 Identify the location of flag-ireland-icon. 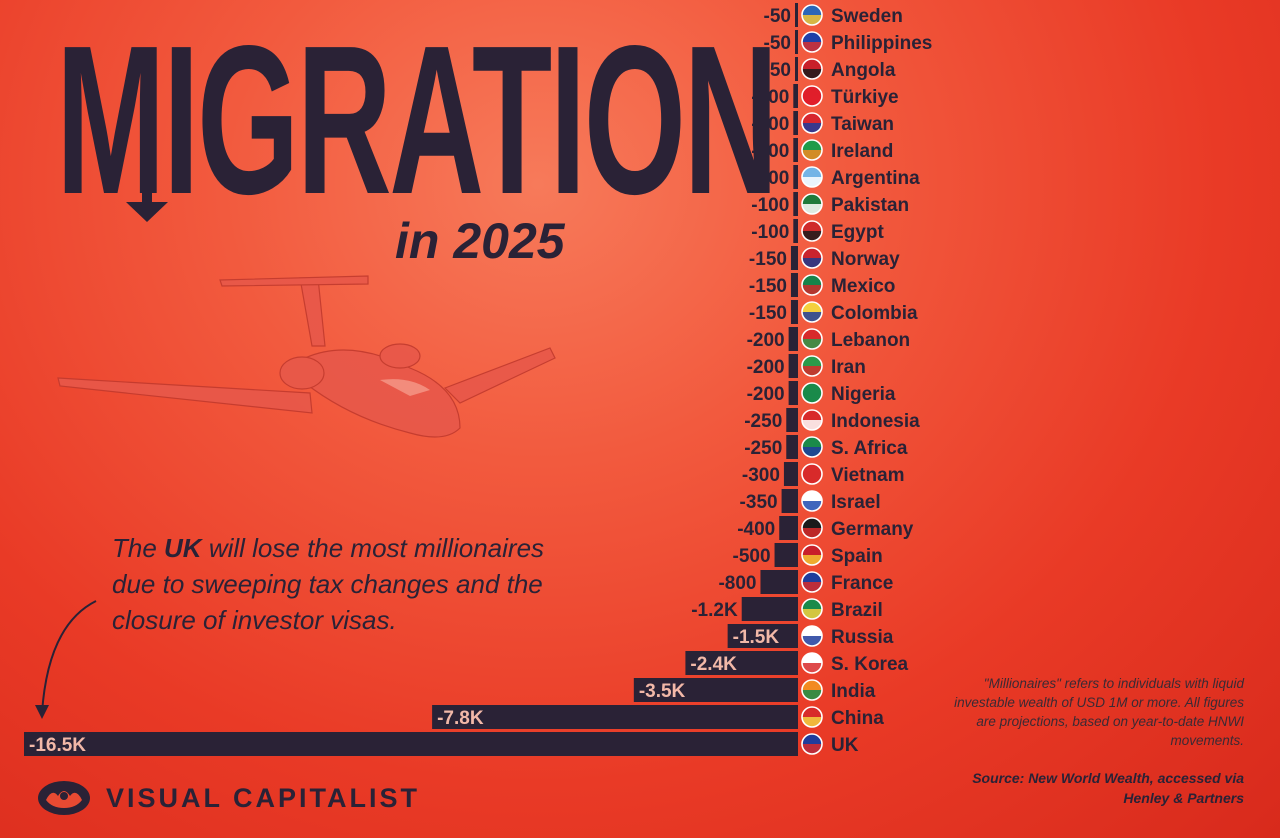
(812, 150).